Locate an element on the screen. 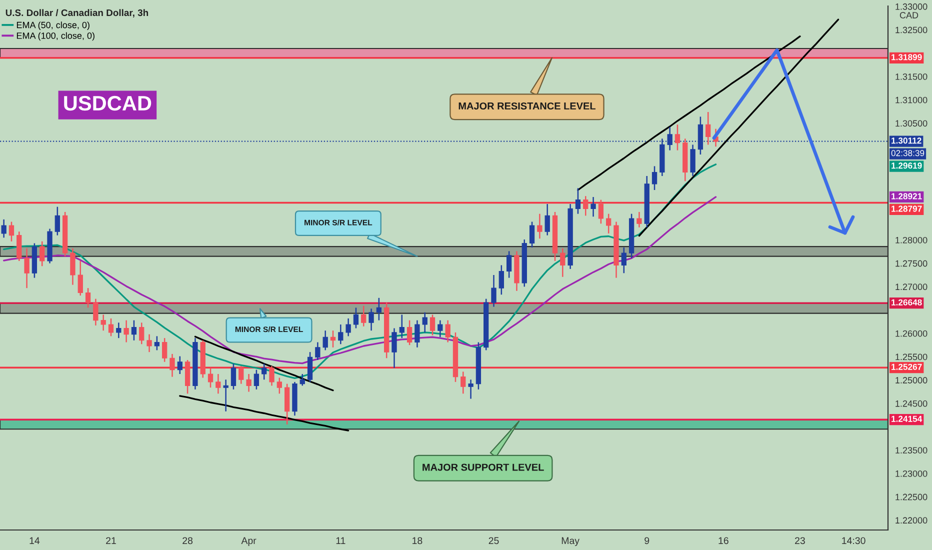  ref-line-label: 1.28797 is located at coordinates (907, 209).